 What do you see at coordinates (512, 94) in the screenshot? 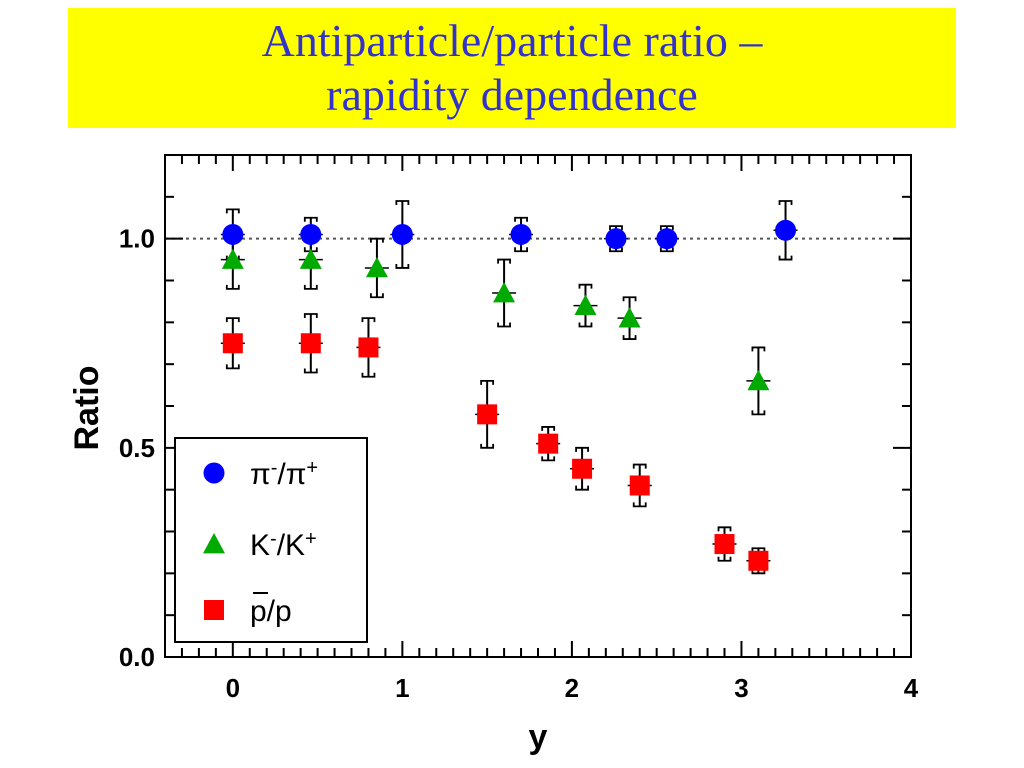
I see `title-line-2: rapidity dependence` at bounding box center [512, 94].